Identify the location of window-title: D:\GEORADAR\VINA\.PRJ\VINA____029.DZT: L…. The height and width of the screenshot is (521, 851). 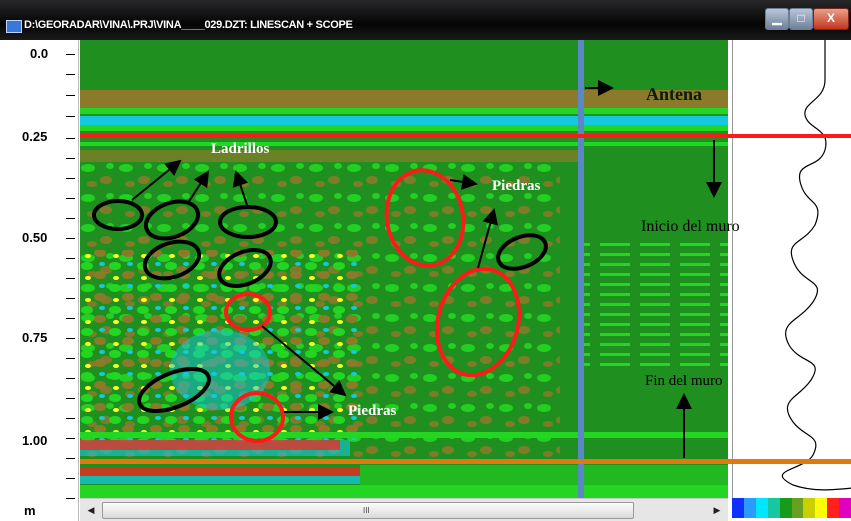
(188, 25).